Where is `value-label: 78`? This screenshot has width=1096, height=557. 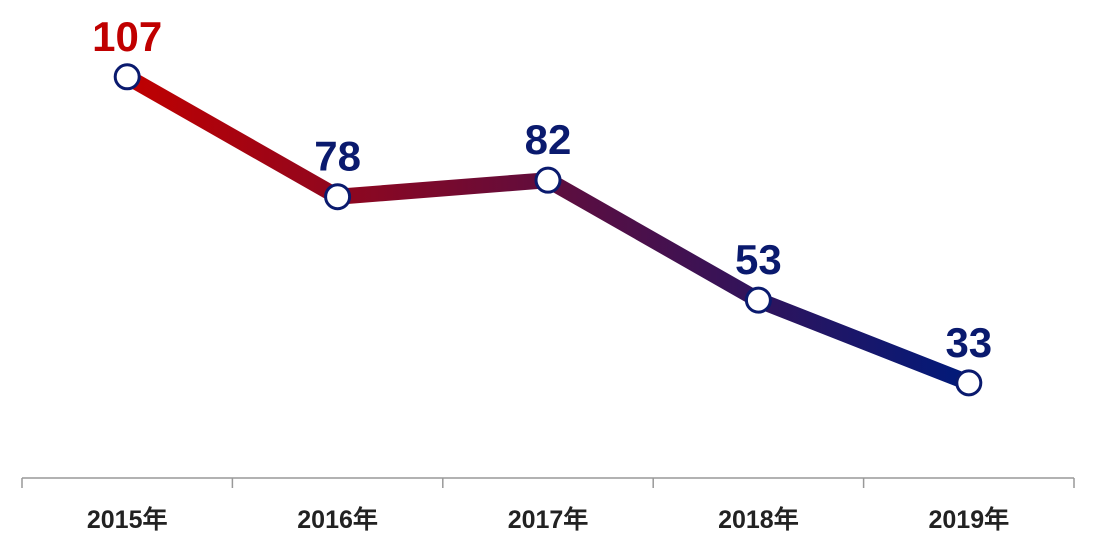 value-label: 78 is located at coordinates (337, 156).